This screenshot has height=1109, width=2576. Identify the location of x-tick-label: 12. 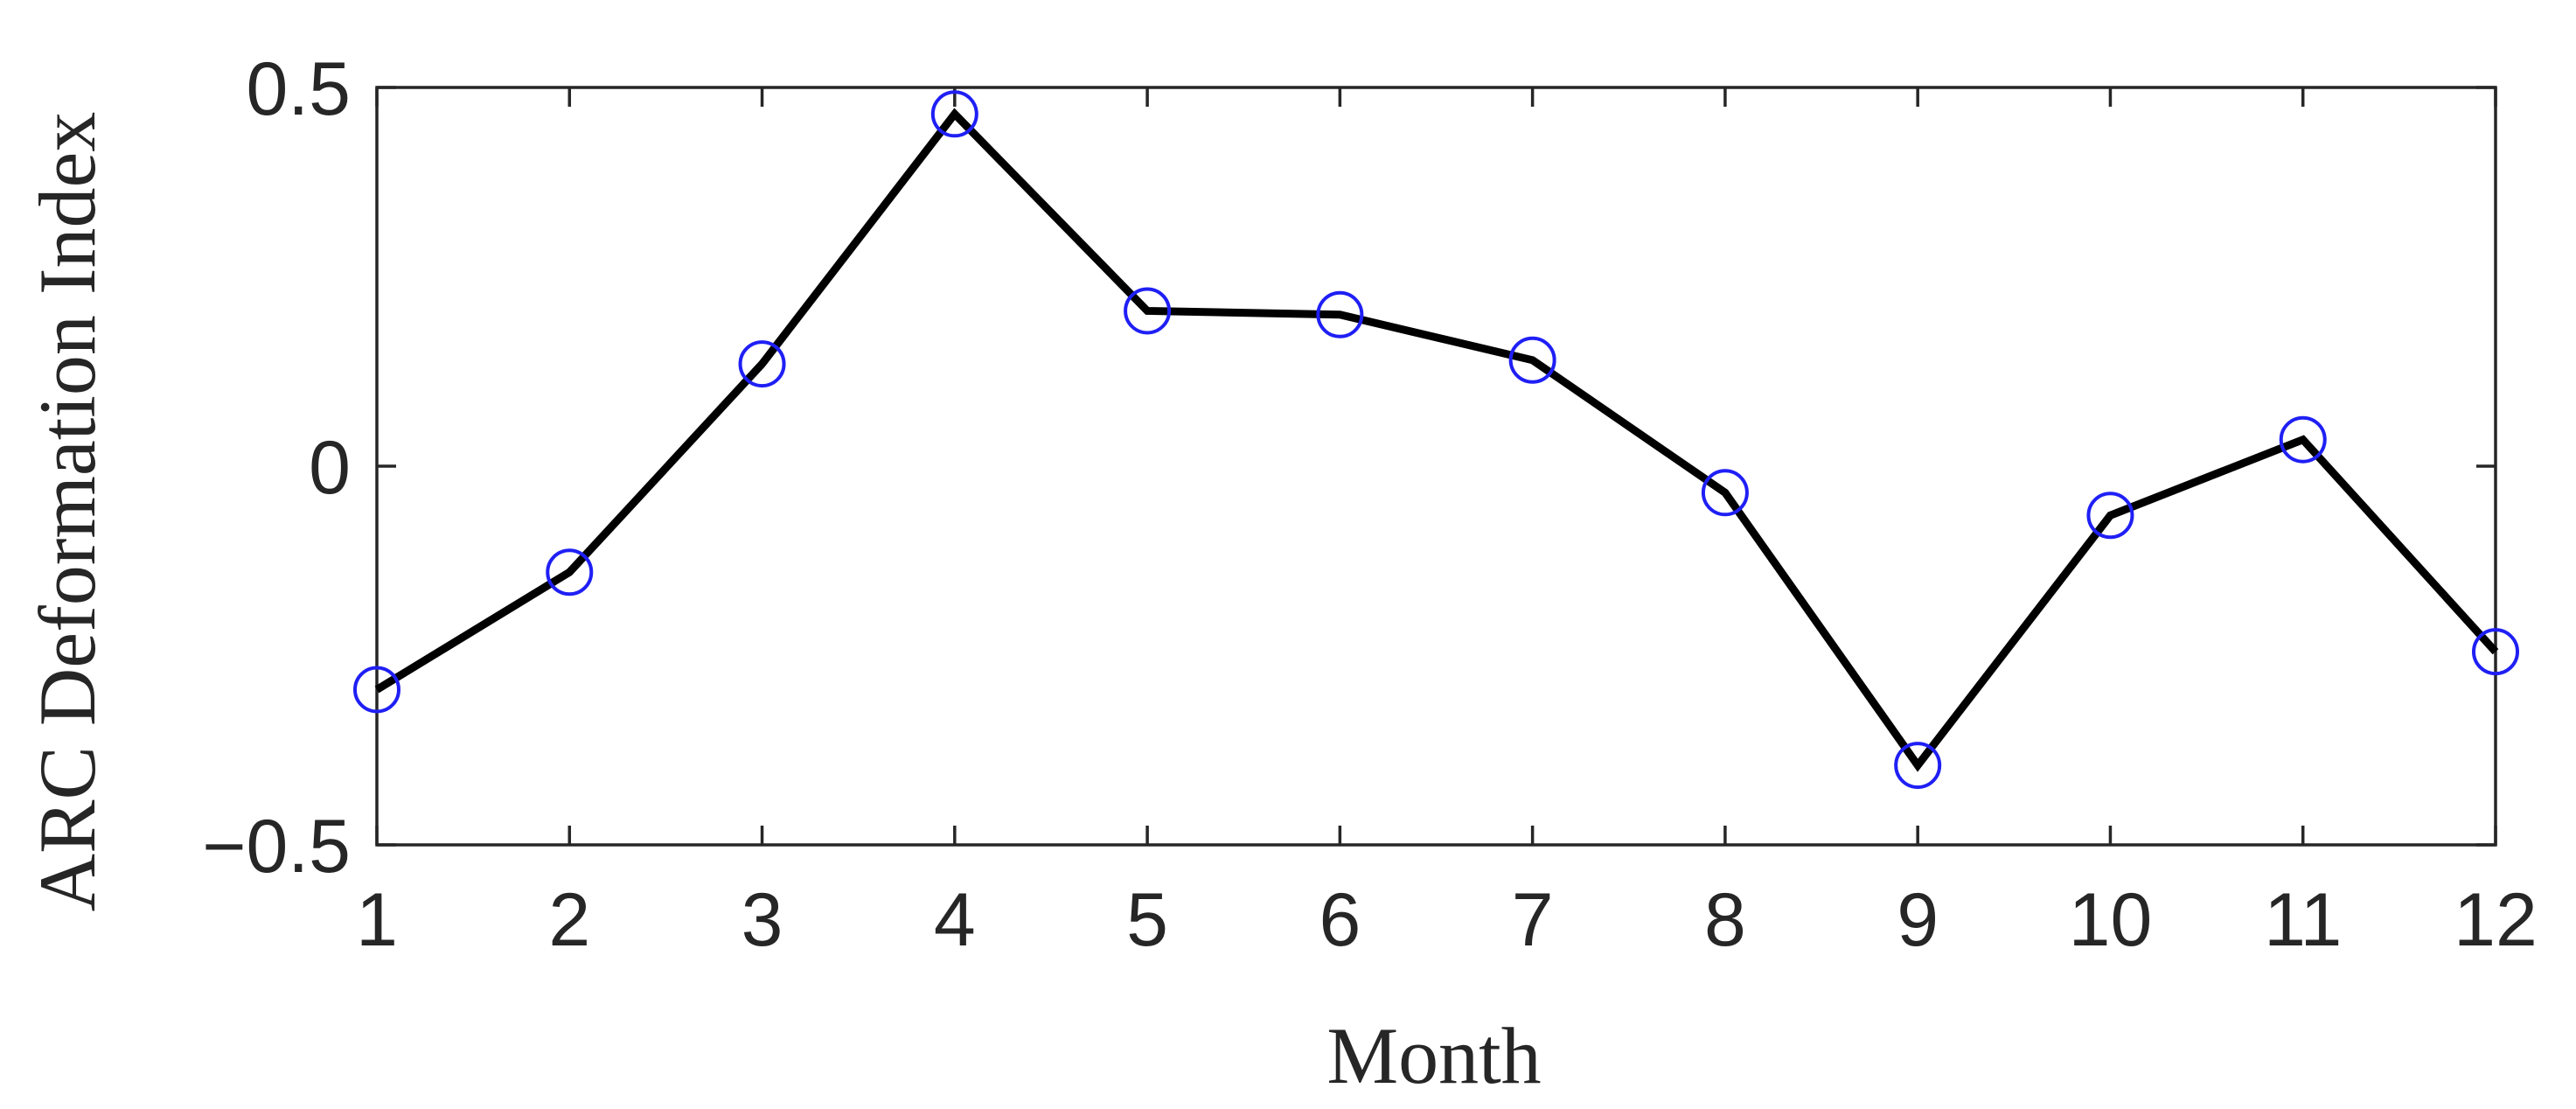
(2496, 920).